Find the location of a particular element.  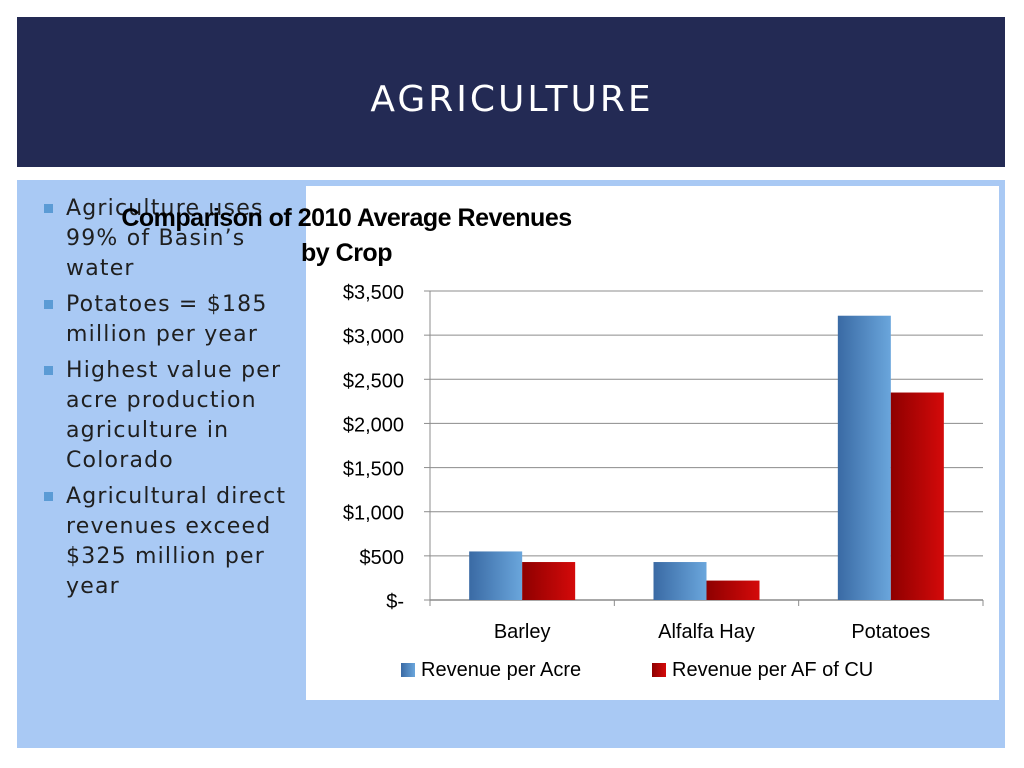

y-tick-label: $1,500 is located at coordinates (373, 470).